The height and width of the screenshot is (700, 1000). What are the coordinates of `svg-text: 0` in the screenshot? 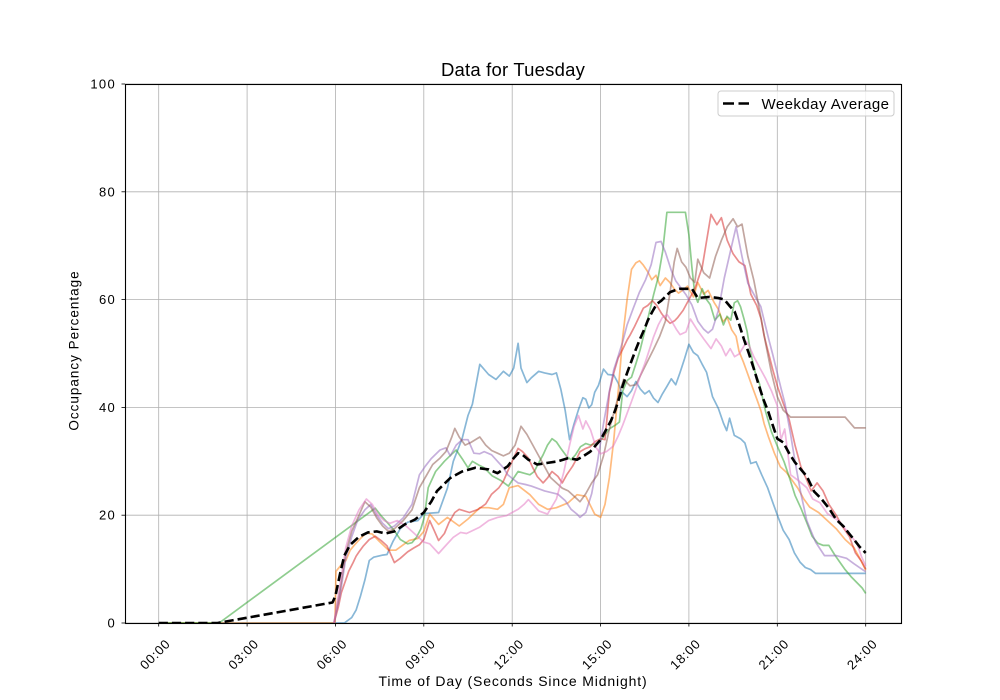 It's located at (111, 623).